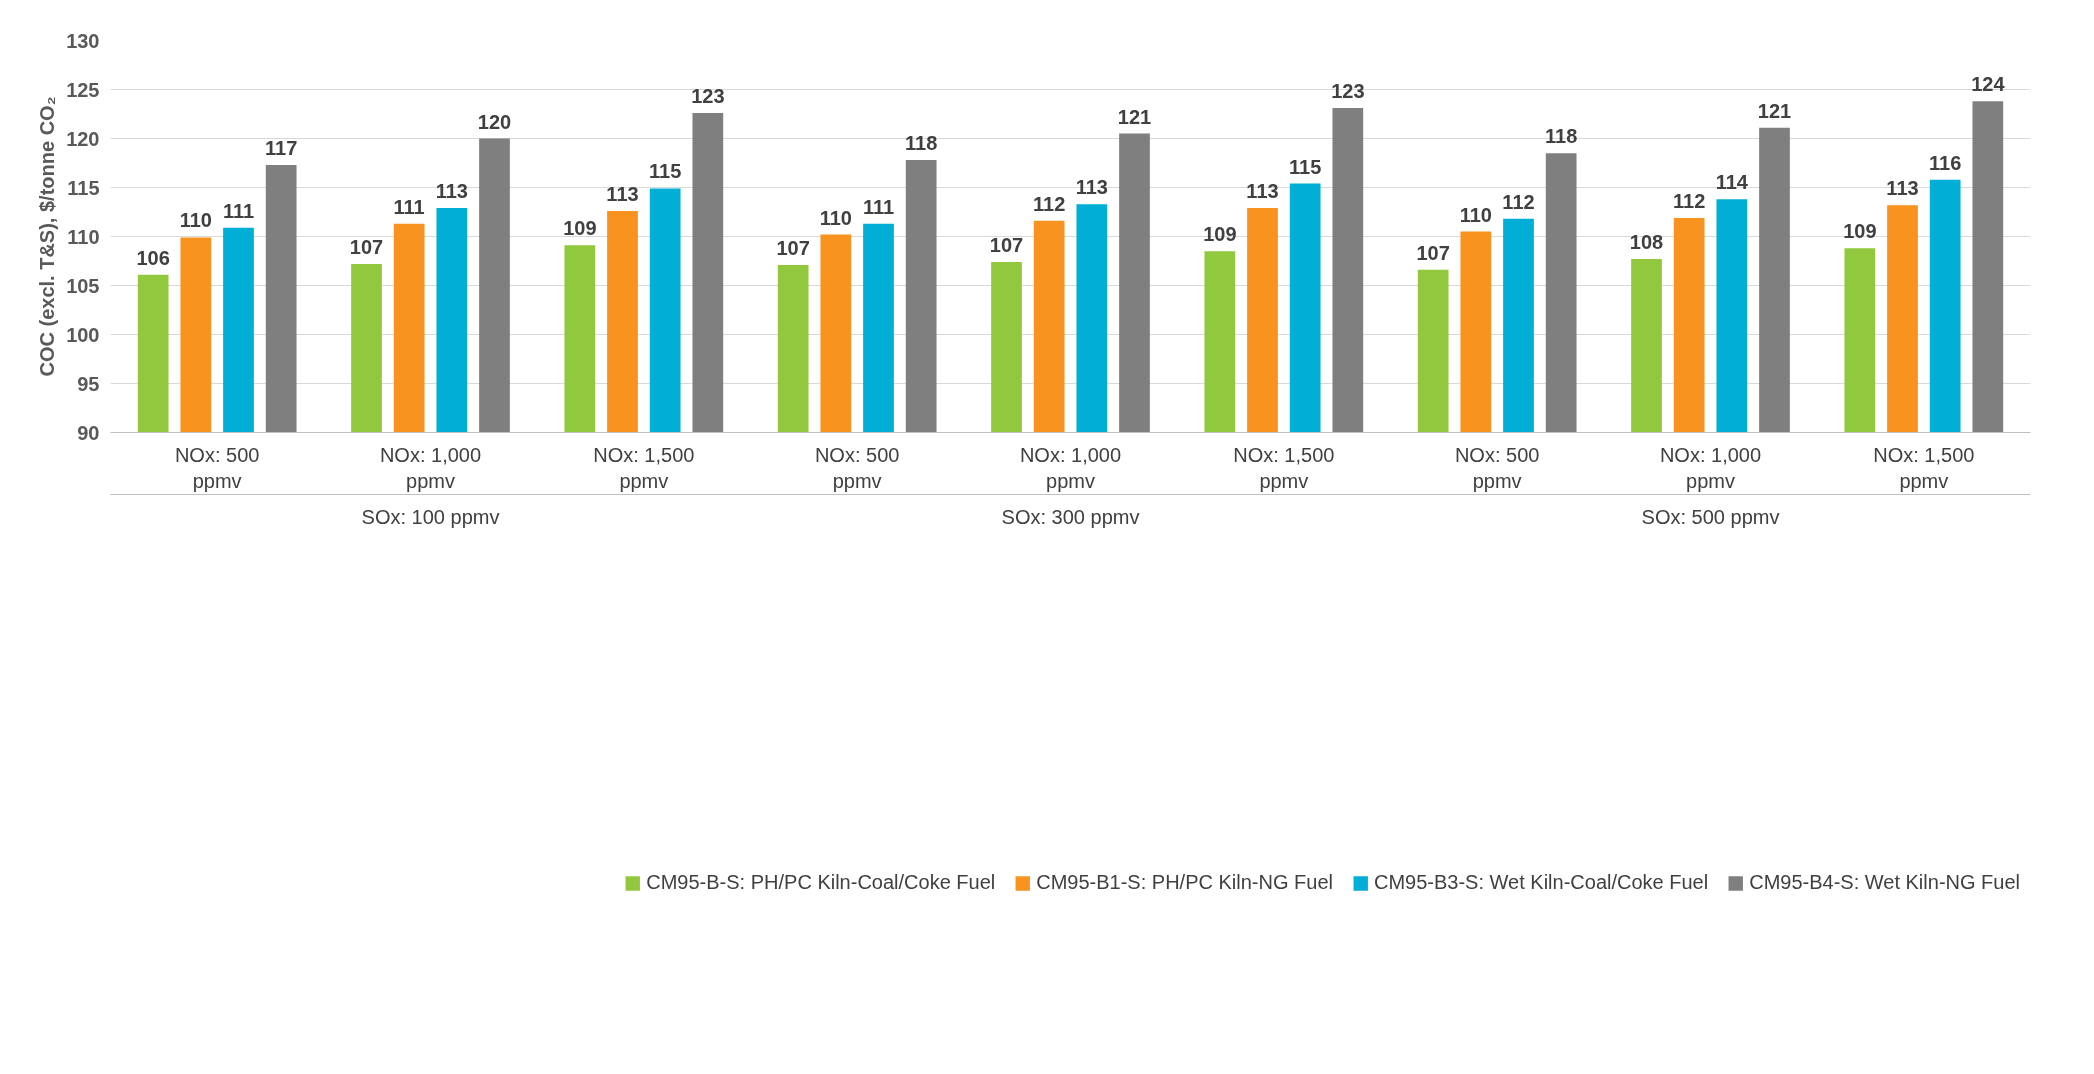 The width and height of the screenshot is (2094, 1074). I want to click on y-tick-label: 120, so click(83, 138).